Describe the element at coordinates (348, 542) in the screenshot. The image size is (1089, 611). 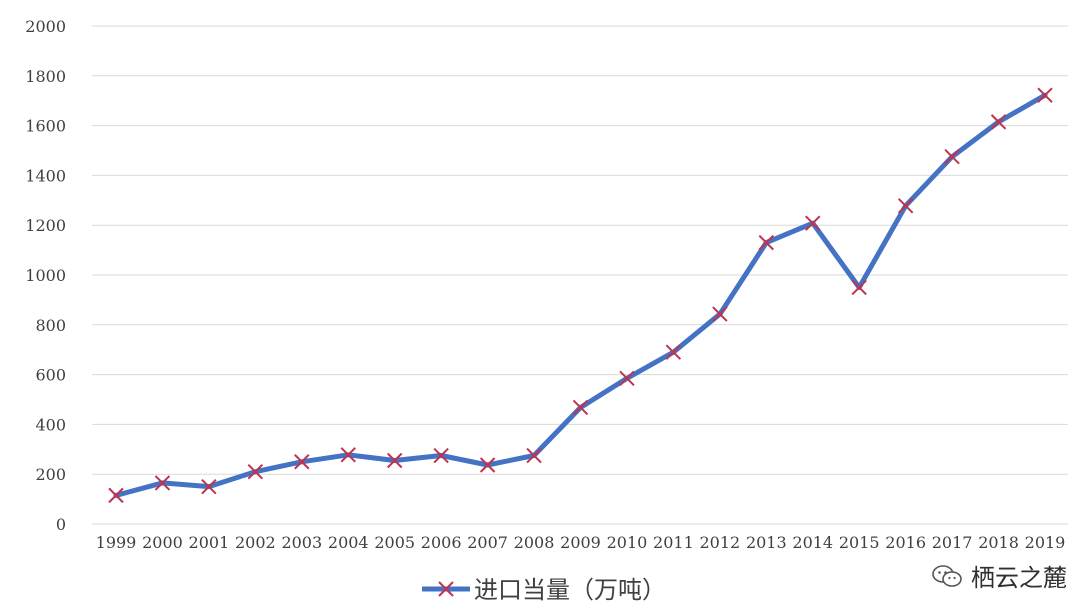
I see `x-tick-label: 2004` at that location.